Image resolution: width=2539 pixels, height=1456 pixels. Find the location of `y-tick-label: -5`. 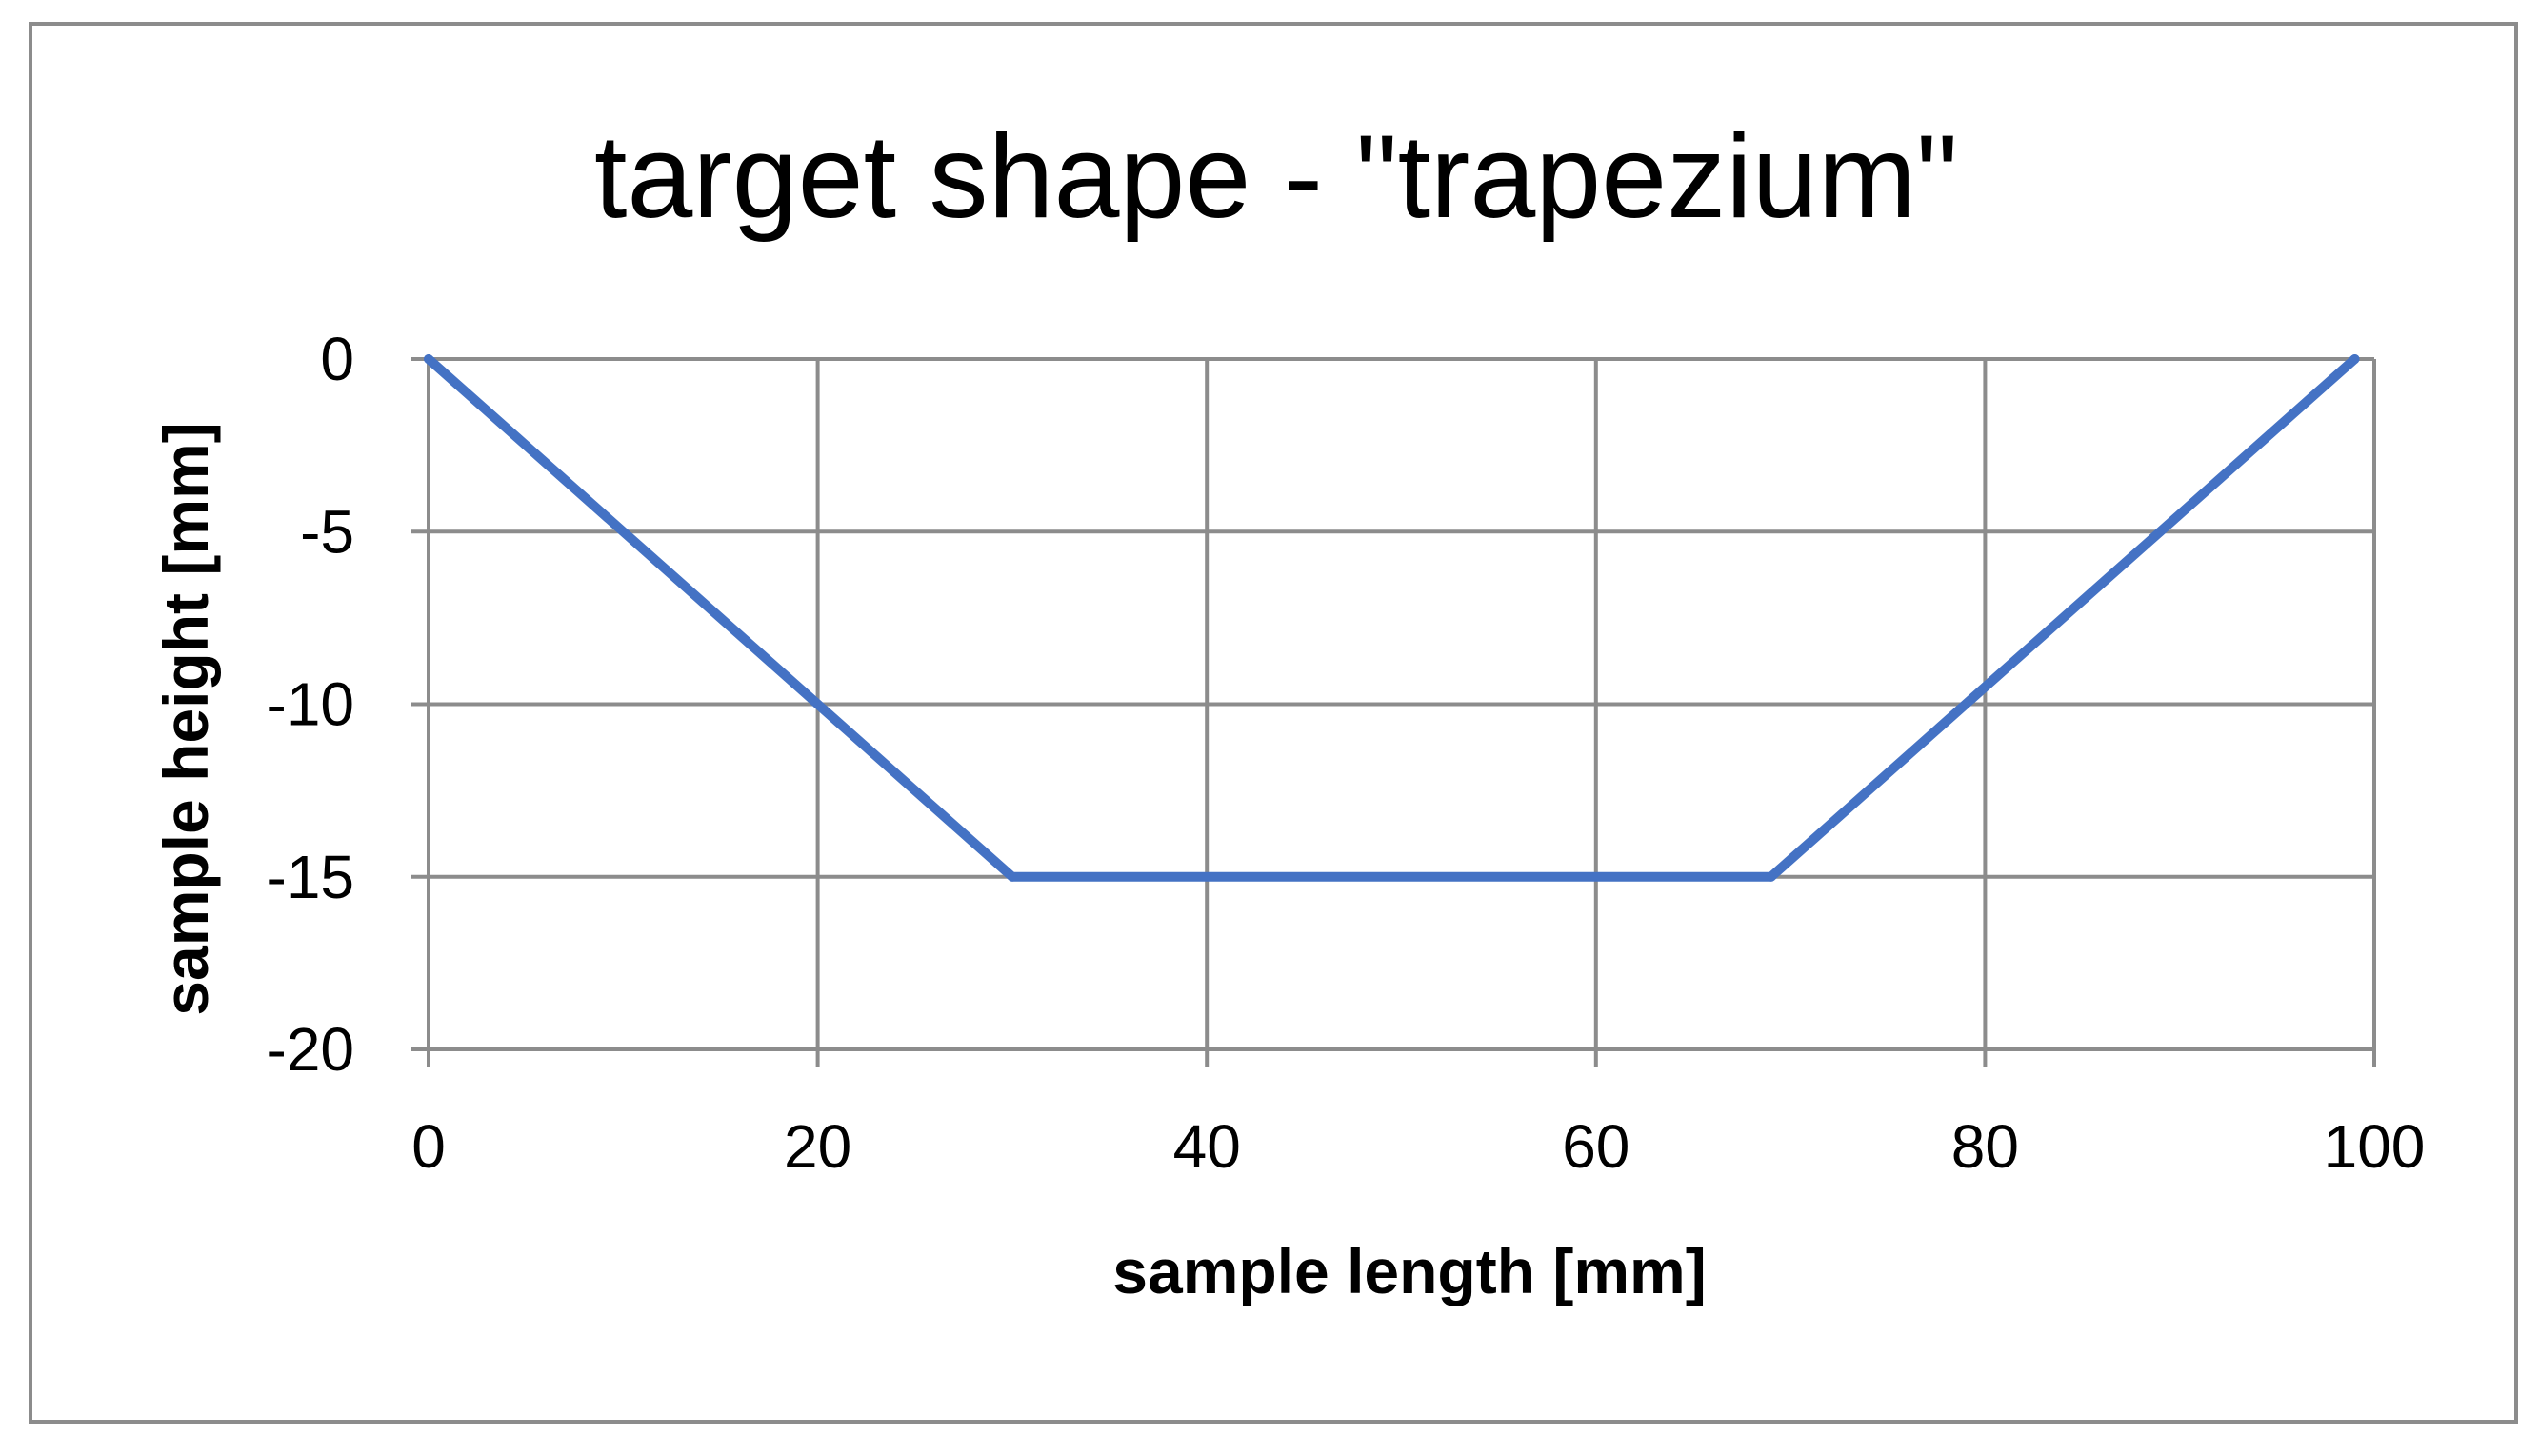

y-tick-label: -5 is located at coordinates (327, 531).